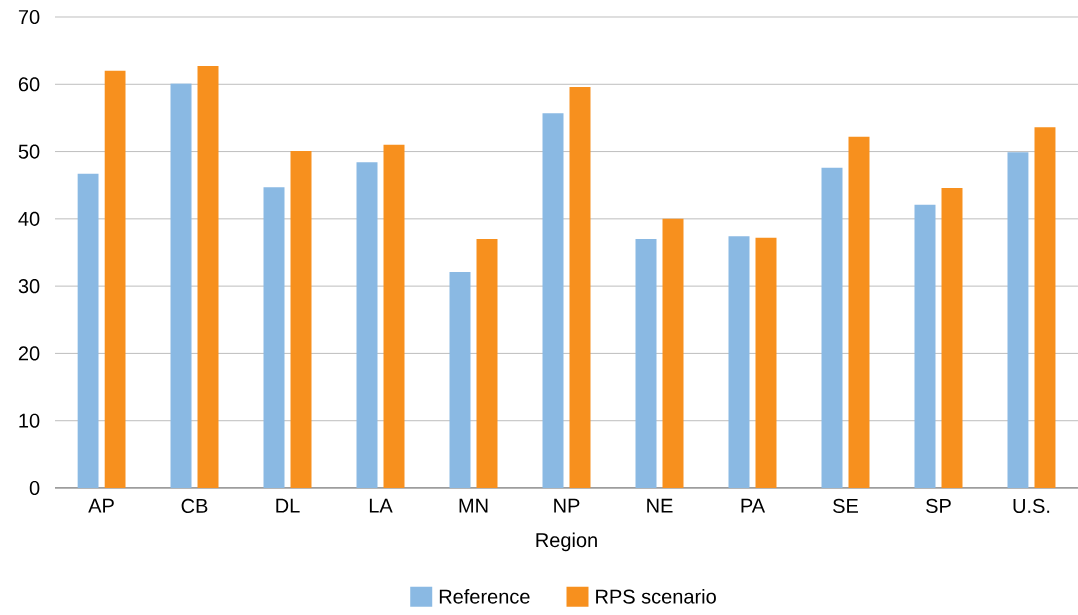 This screenshot has height=615, width=1078. I want to click on y-tick-label: 0, so click(34, 488).